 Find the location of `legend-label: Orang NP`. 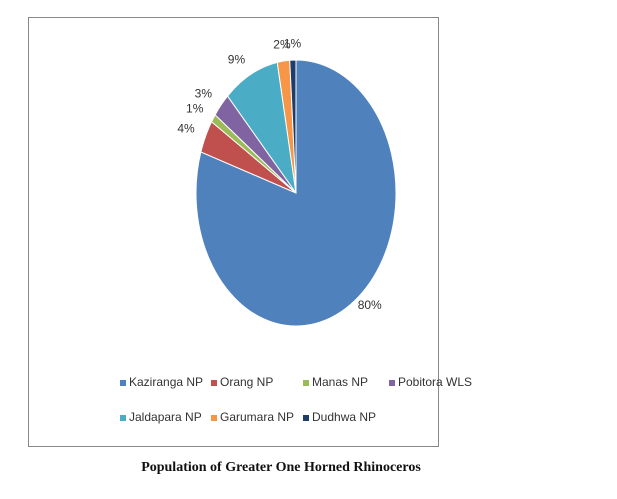

legend-label: Orang NP is located at coordinates (246, 382).